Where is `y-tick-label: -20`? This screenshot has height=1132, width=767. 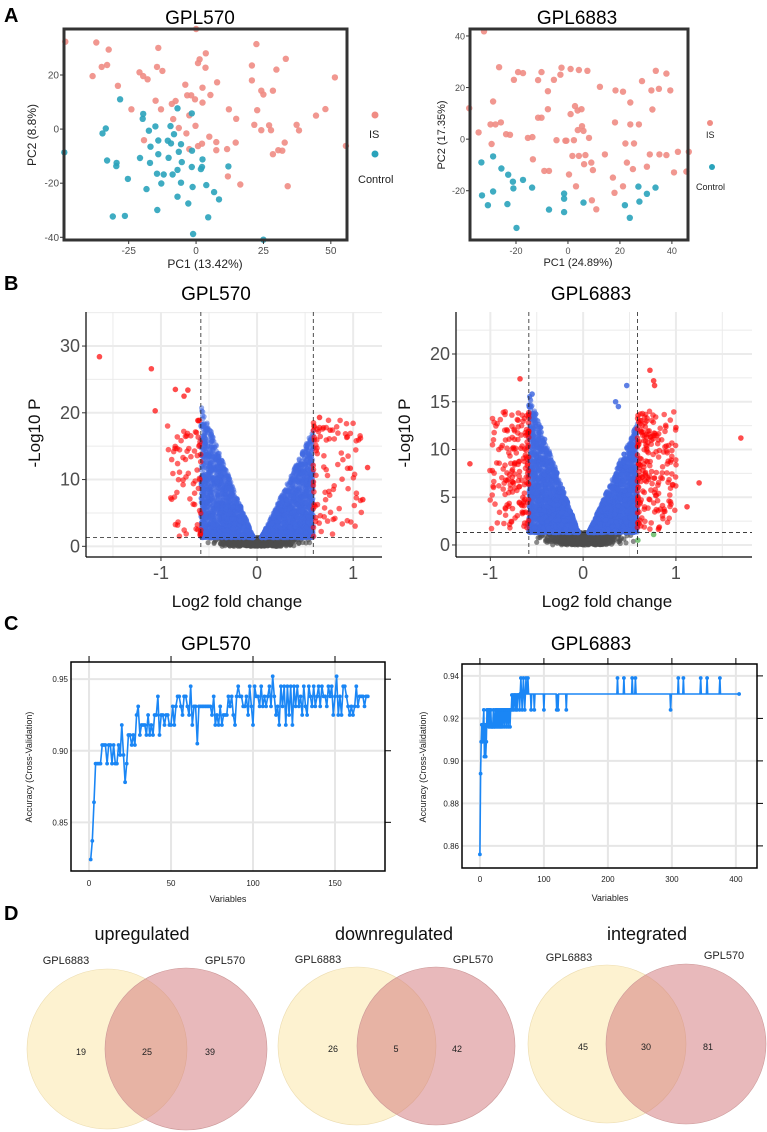 y-tick-label: -20 is located at coordinates (52, 184).